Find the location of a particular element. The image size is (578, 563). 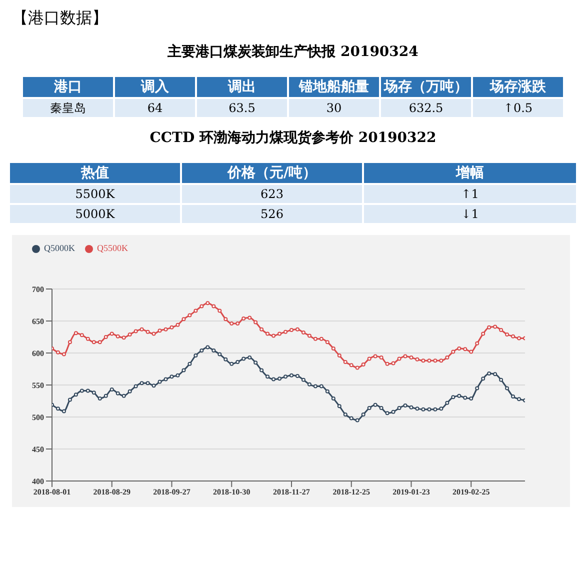

text: ↑1 is located at coordinates (470, 194).